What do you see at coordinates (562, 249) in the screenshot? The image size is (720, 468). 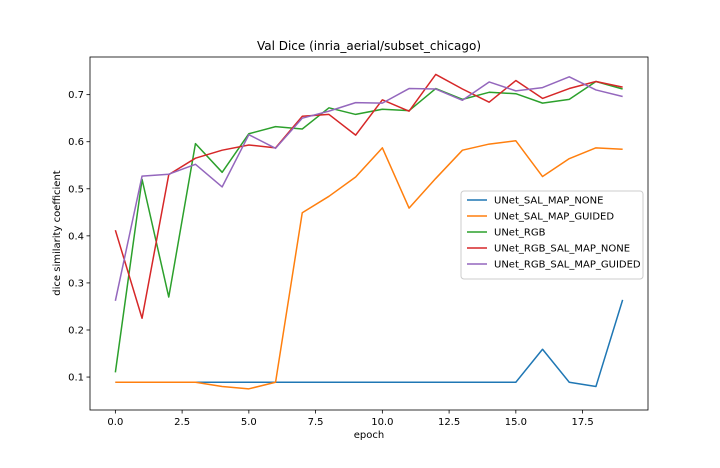 I see `legend-label: UNet_RGB_SAL_MAP_NONE` at bounding box center [562, 249].